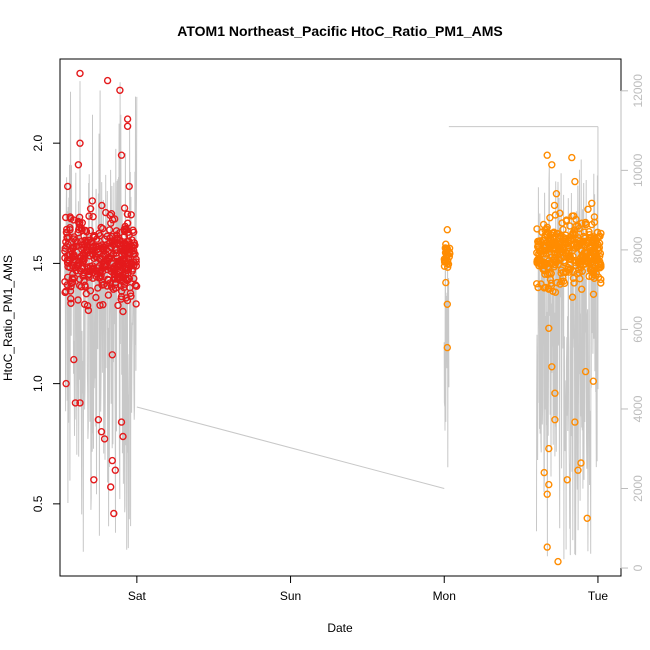 Image resolution: width=650 pixels, height=650 pixels. What do you see at coordinates (368, 589) in the screenshot?
I see `x-axis: Sat Sun Mon Tue` at bounding box center [368, 589].